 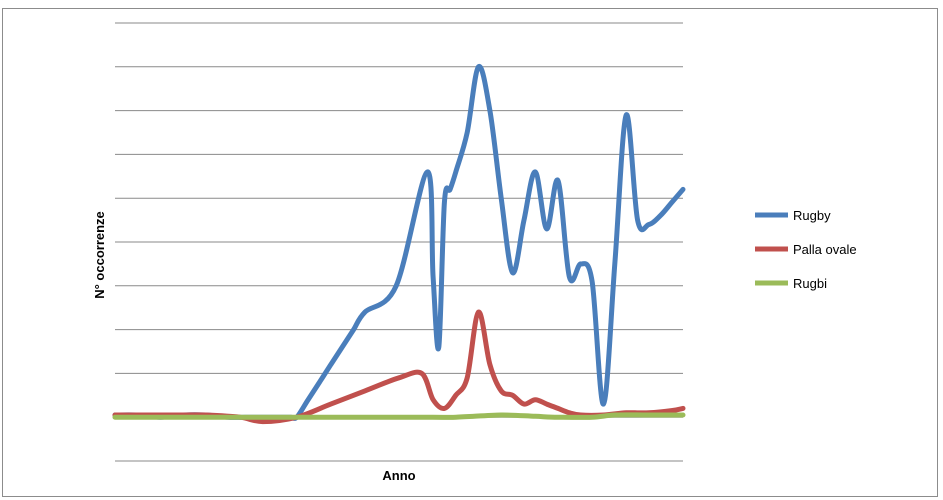 What do you see at coordinates (398, 475) in the screenshot?
I see `x-axis-title: Anno` at bounding box center [398, 475].